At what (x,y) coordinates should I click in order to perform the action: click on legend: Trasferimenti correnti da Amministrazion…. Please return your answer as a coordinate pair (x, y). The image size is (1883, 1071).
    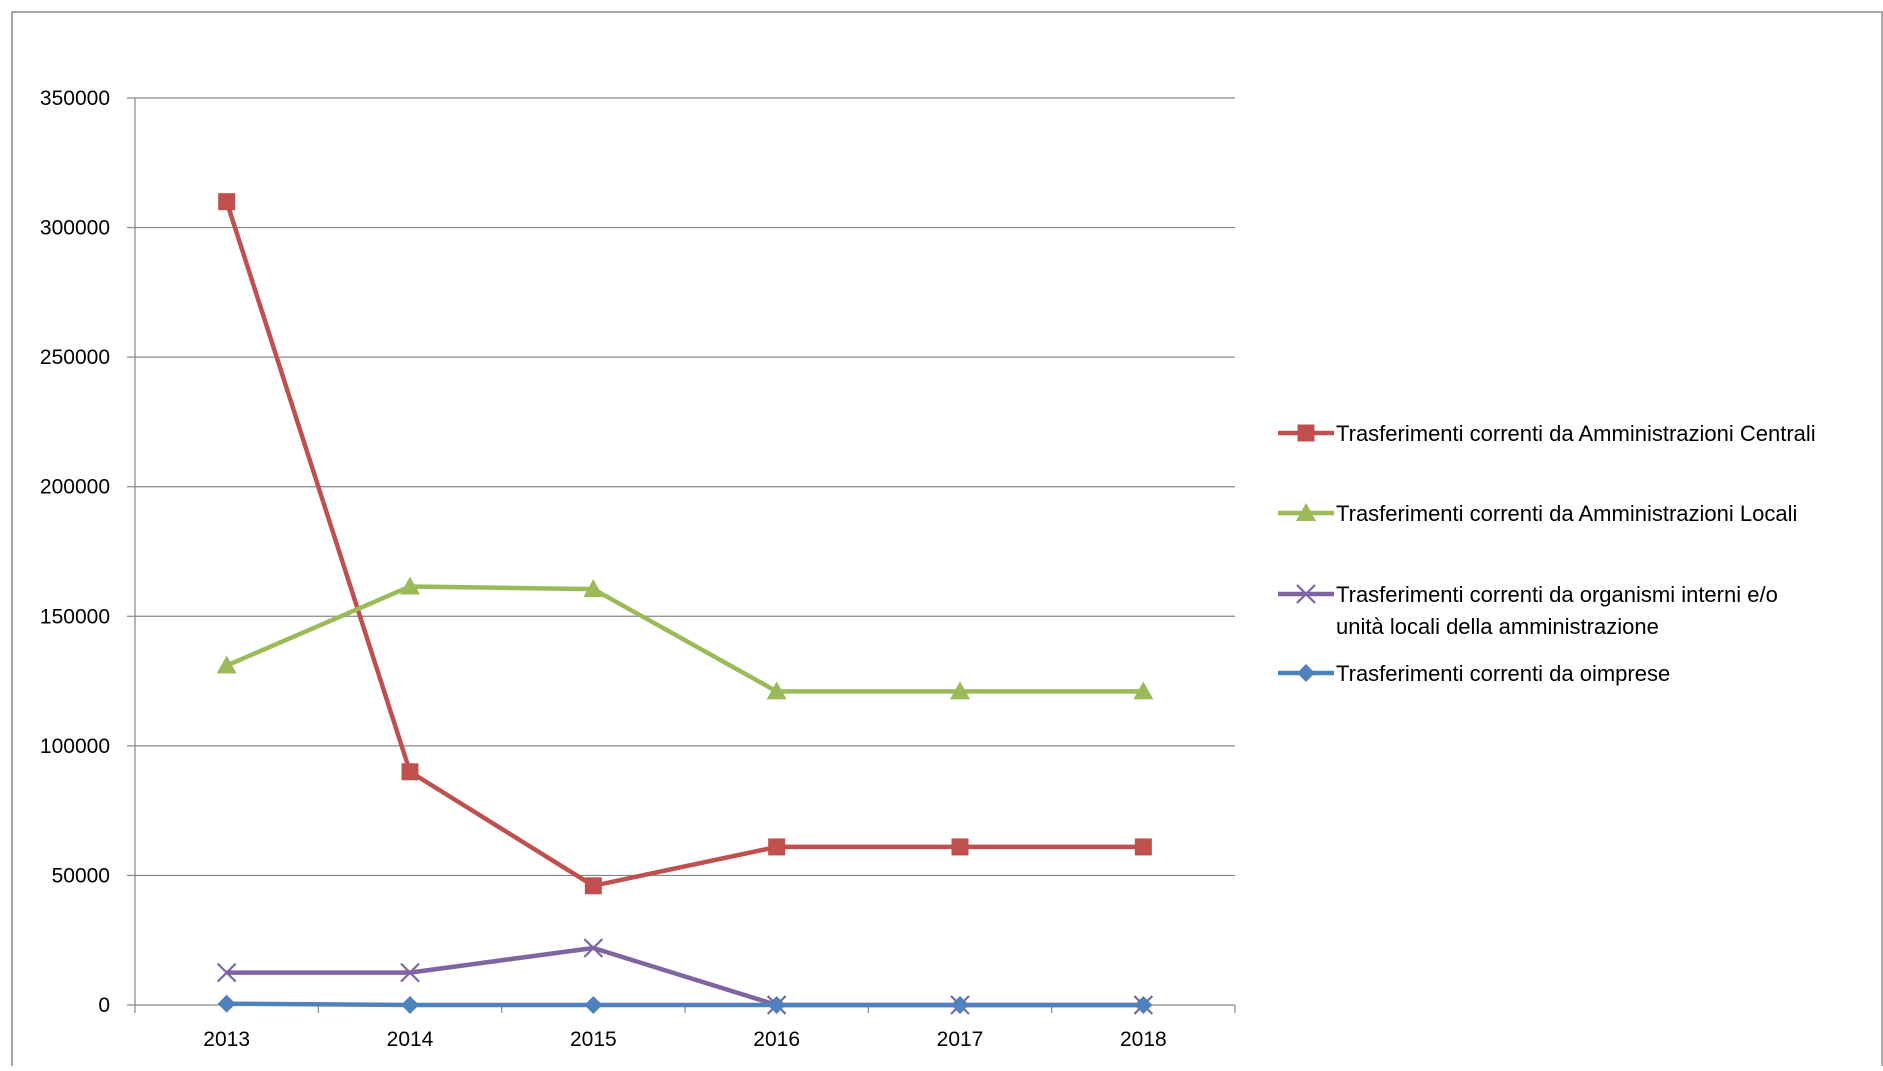
    Looking at the image, I should click on (1547, 553).